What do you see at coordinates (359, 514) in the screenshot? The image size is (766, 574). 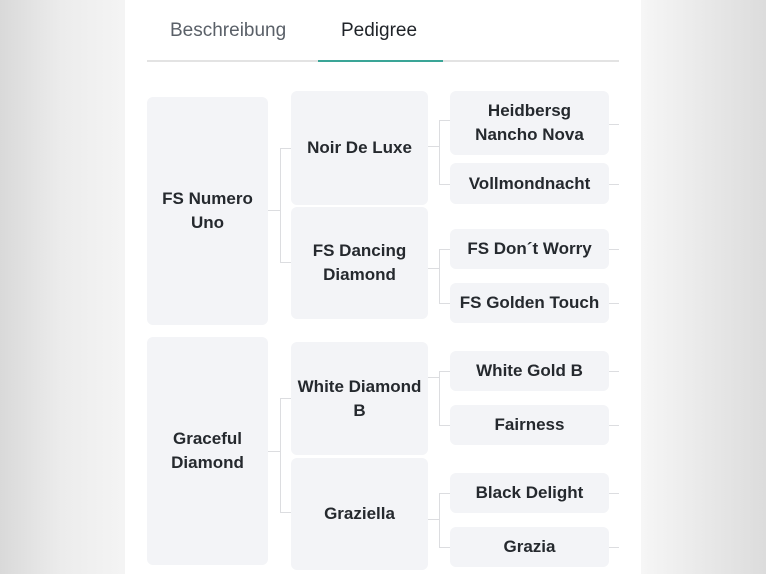 I see `pedigree-grandparent: Graziella` at bounding box center [359, 514].